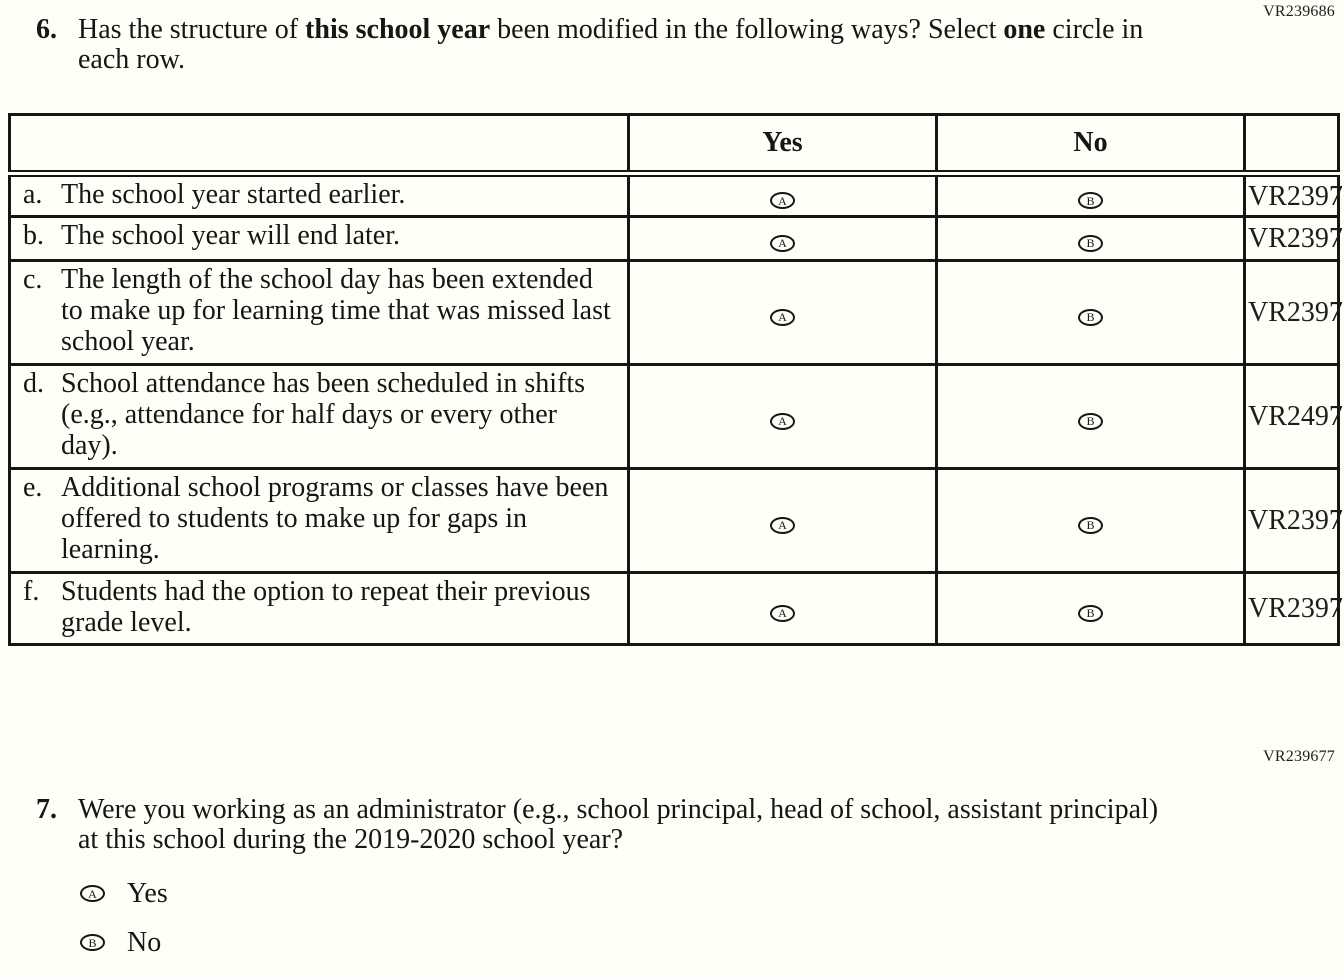 This screenshot has height=977, width=1344. What do you see at coordinates (398, 29) in the screenshot?
I see `q6-text-bold1: this school year` at bounding box center [398, 29].